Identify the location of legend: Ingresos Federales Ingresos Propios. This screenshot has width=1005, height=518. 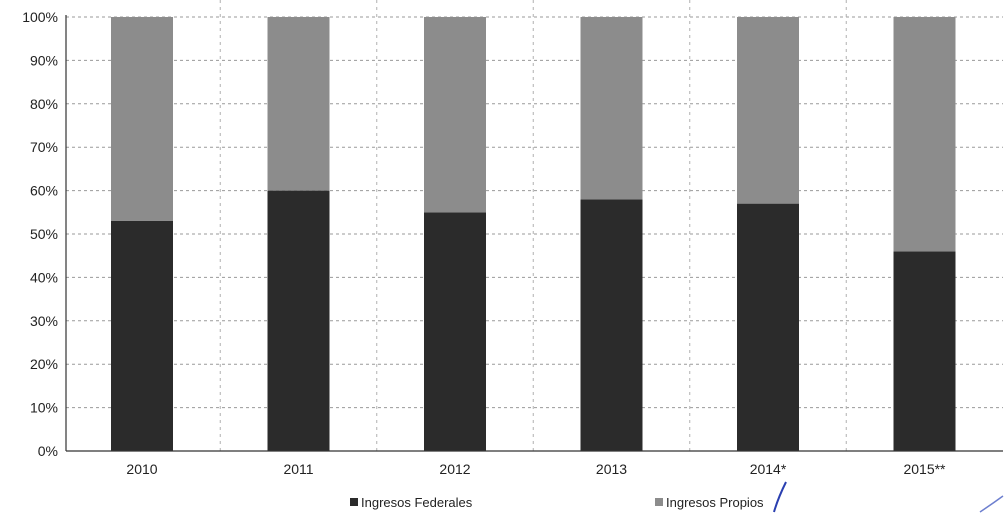
(557, 502).